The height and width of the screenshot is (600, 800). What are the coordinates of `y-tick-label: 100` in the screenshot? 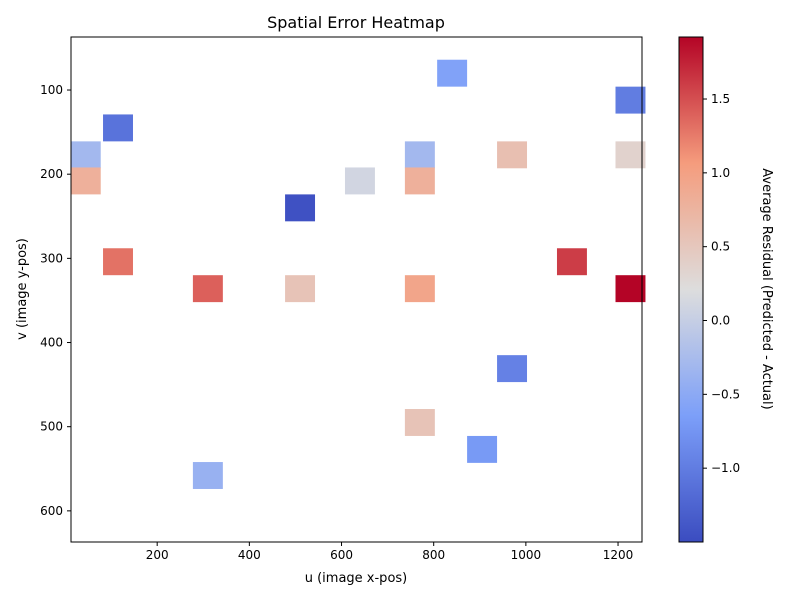 It's located at (51, 90).